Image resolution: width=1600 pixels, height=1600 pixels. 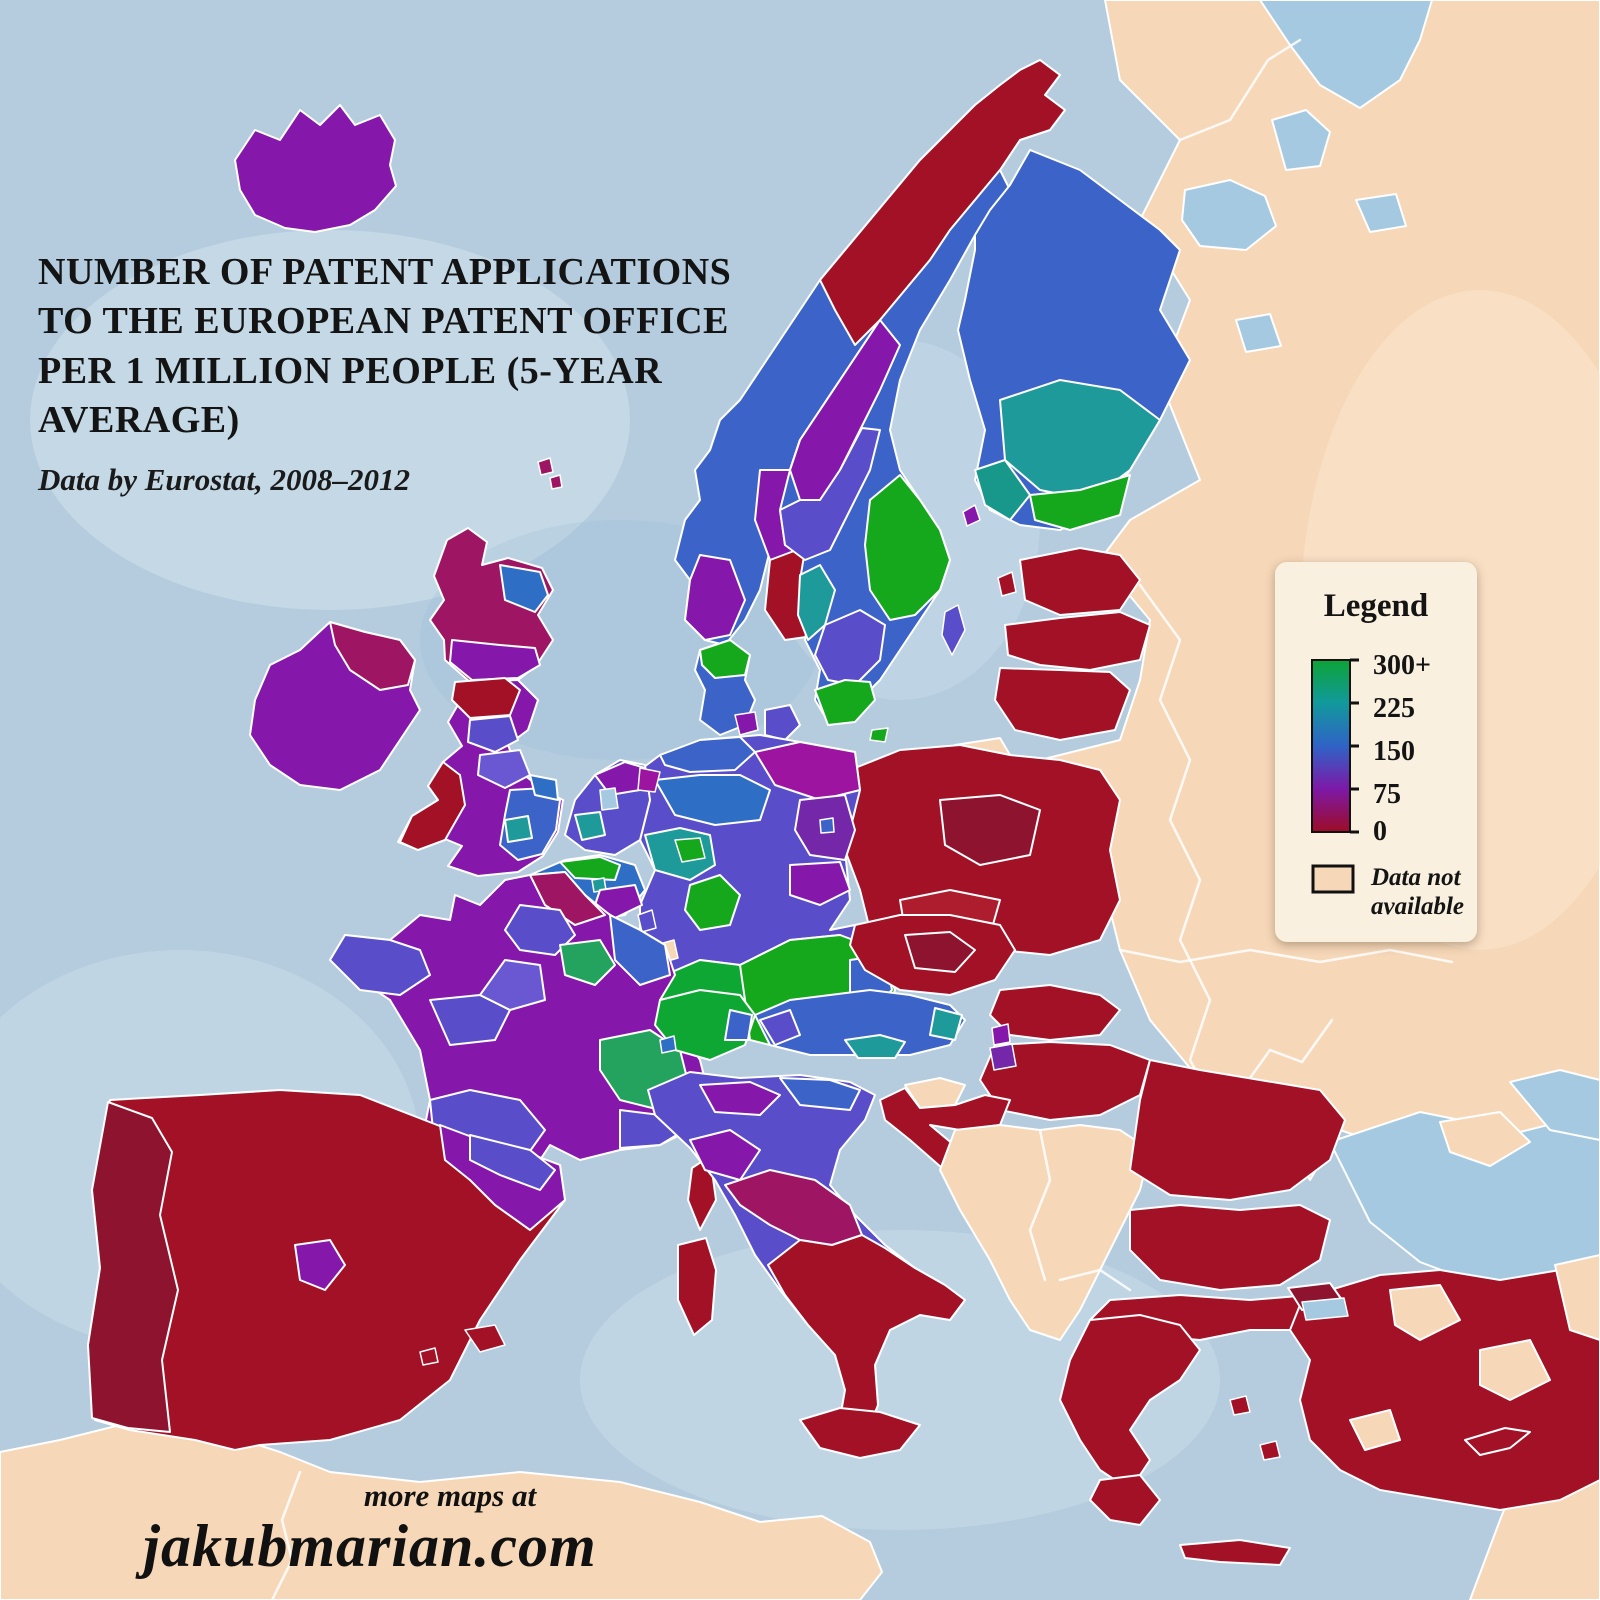 What do you see at coordinates (740, 1098) in the screenshot?
I see `region-italy-lombardy` at bounding box center [740, 1098].